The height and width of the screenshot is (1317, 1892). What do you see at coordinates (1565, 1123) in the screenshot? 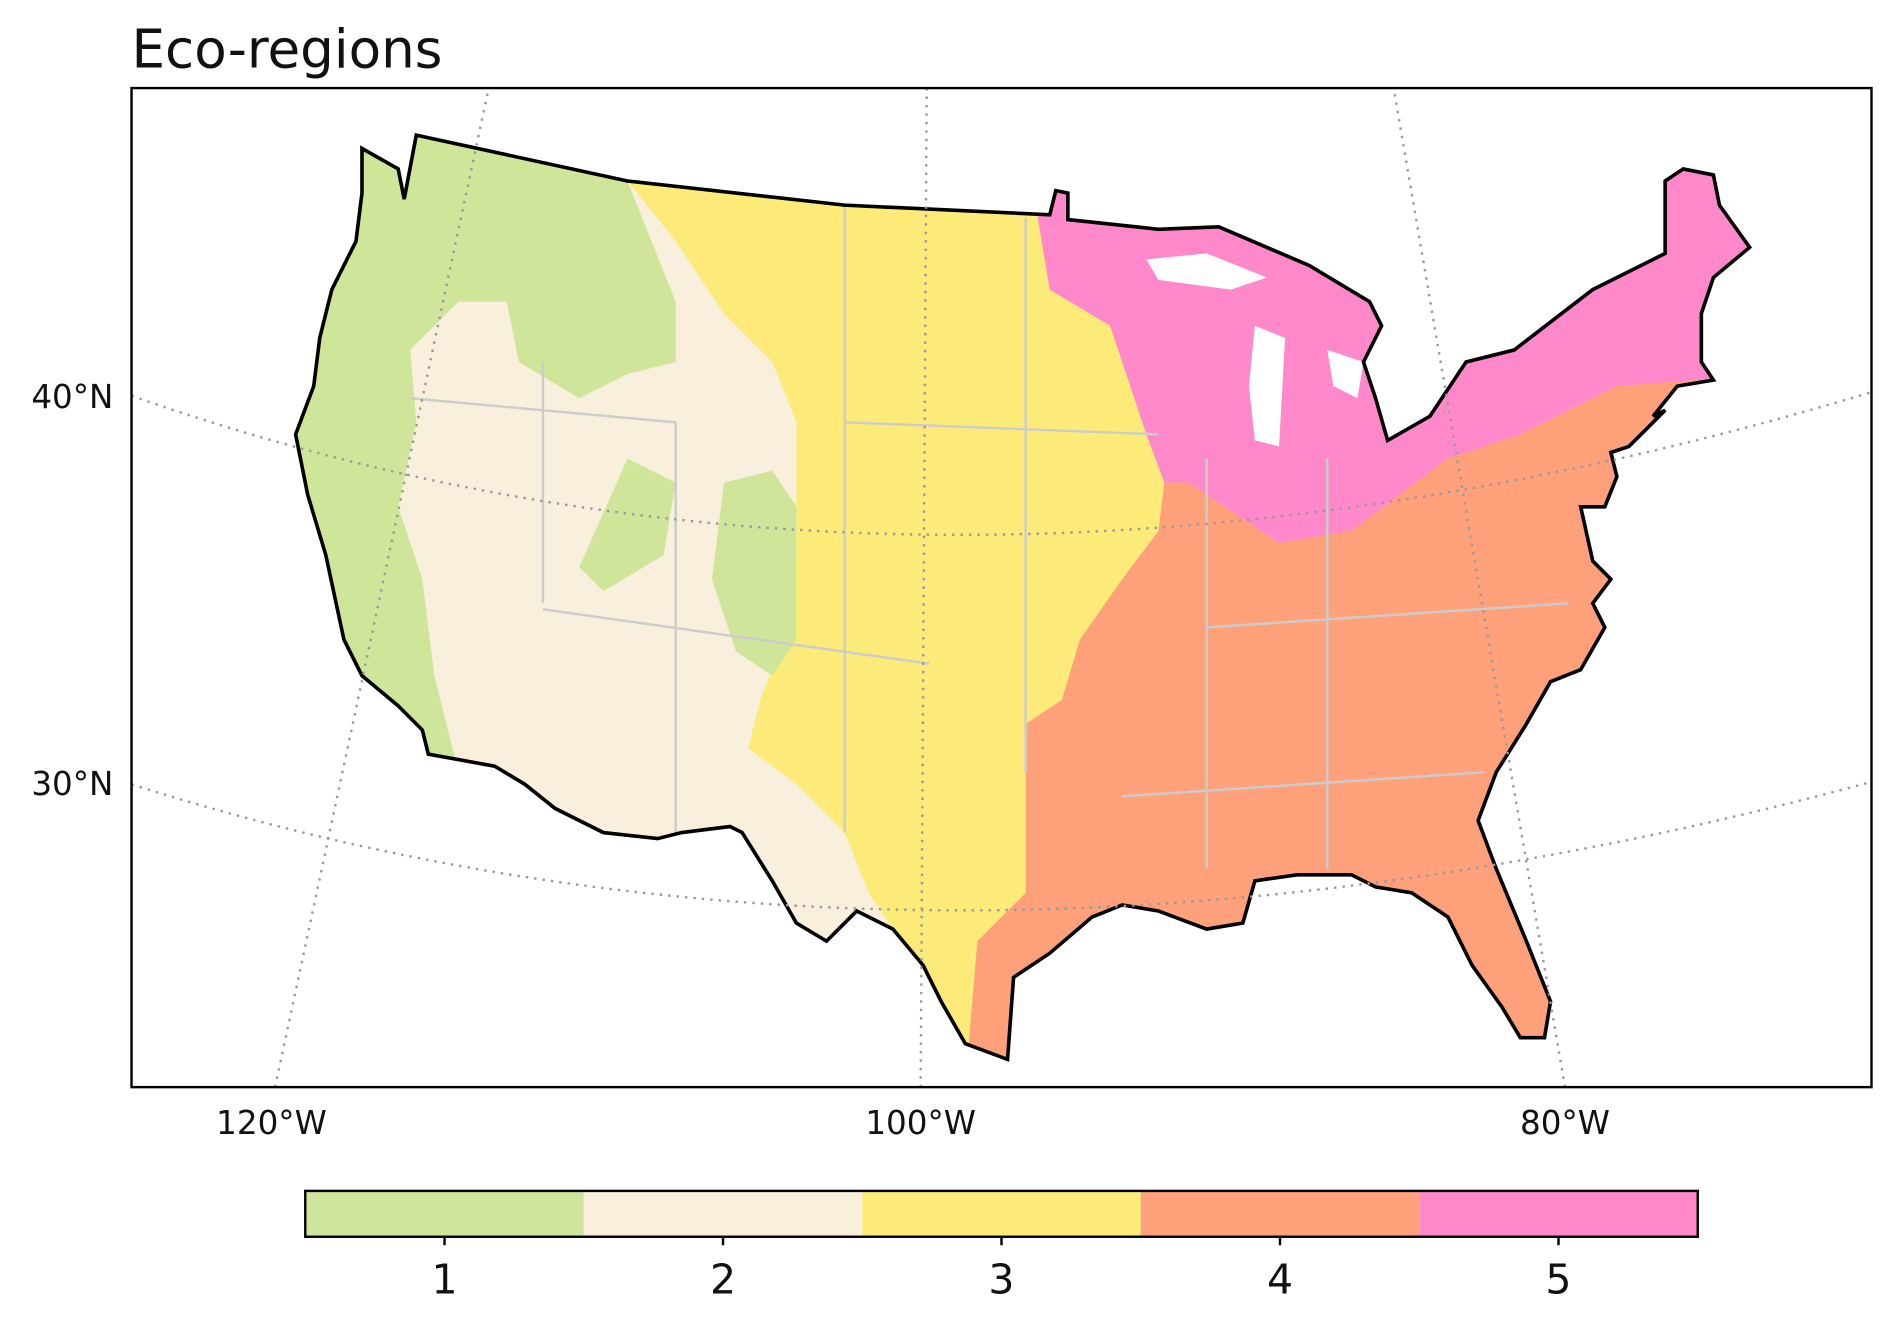
I see `lon-label: 80°W` at bounding box center [1565, 1123].